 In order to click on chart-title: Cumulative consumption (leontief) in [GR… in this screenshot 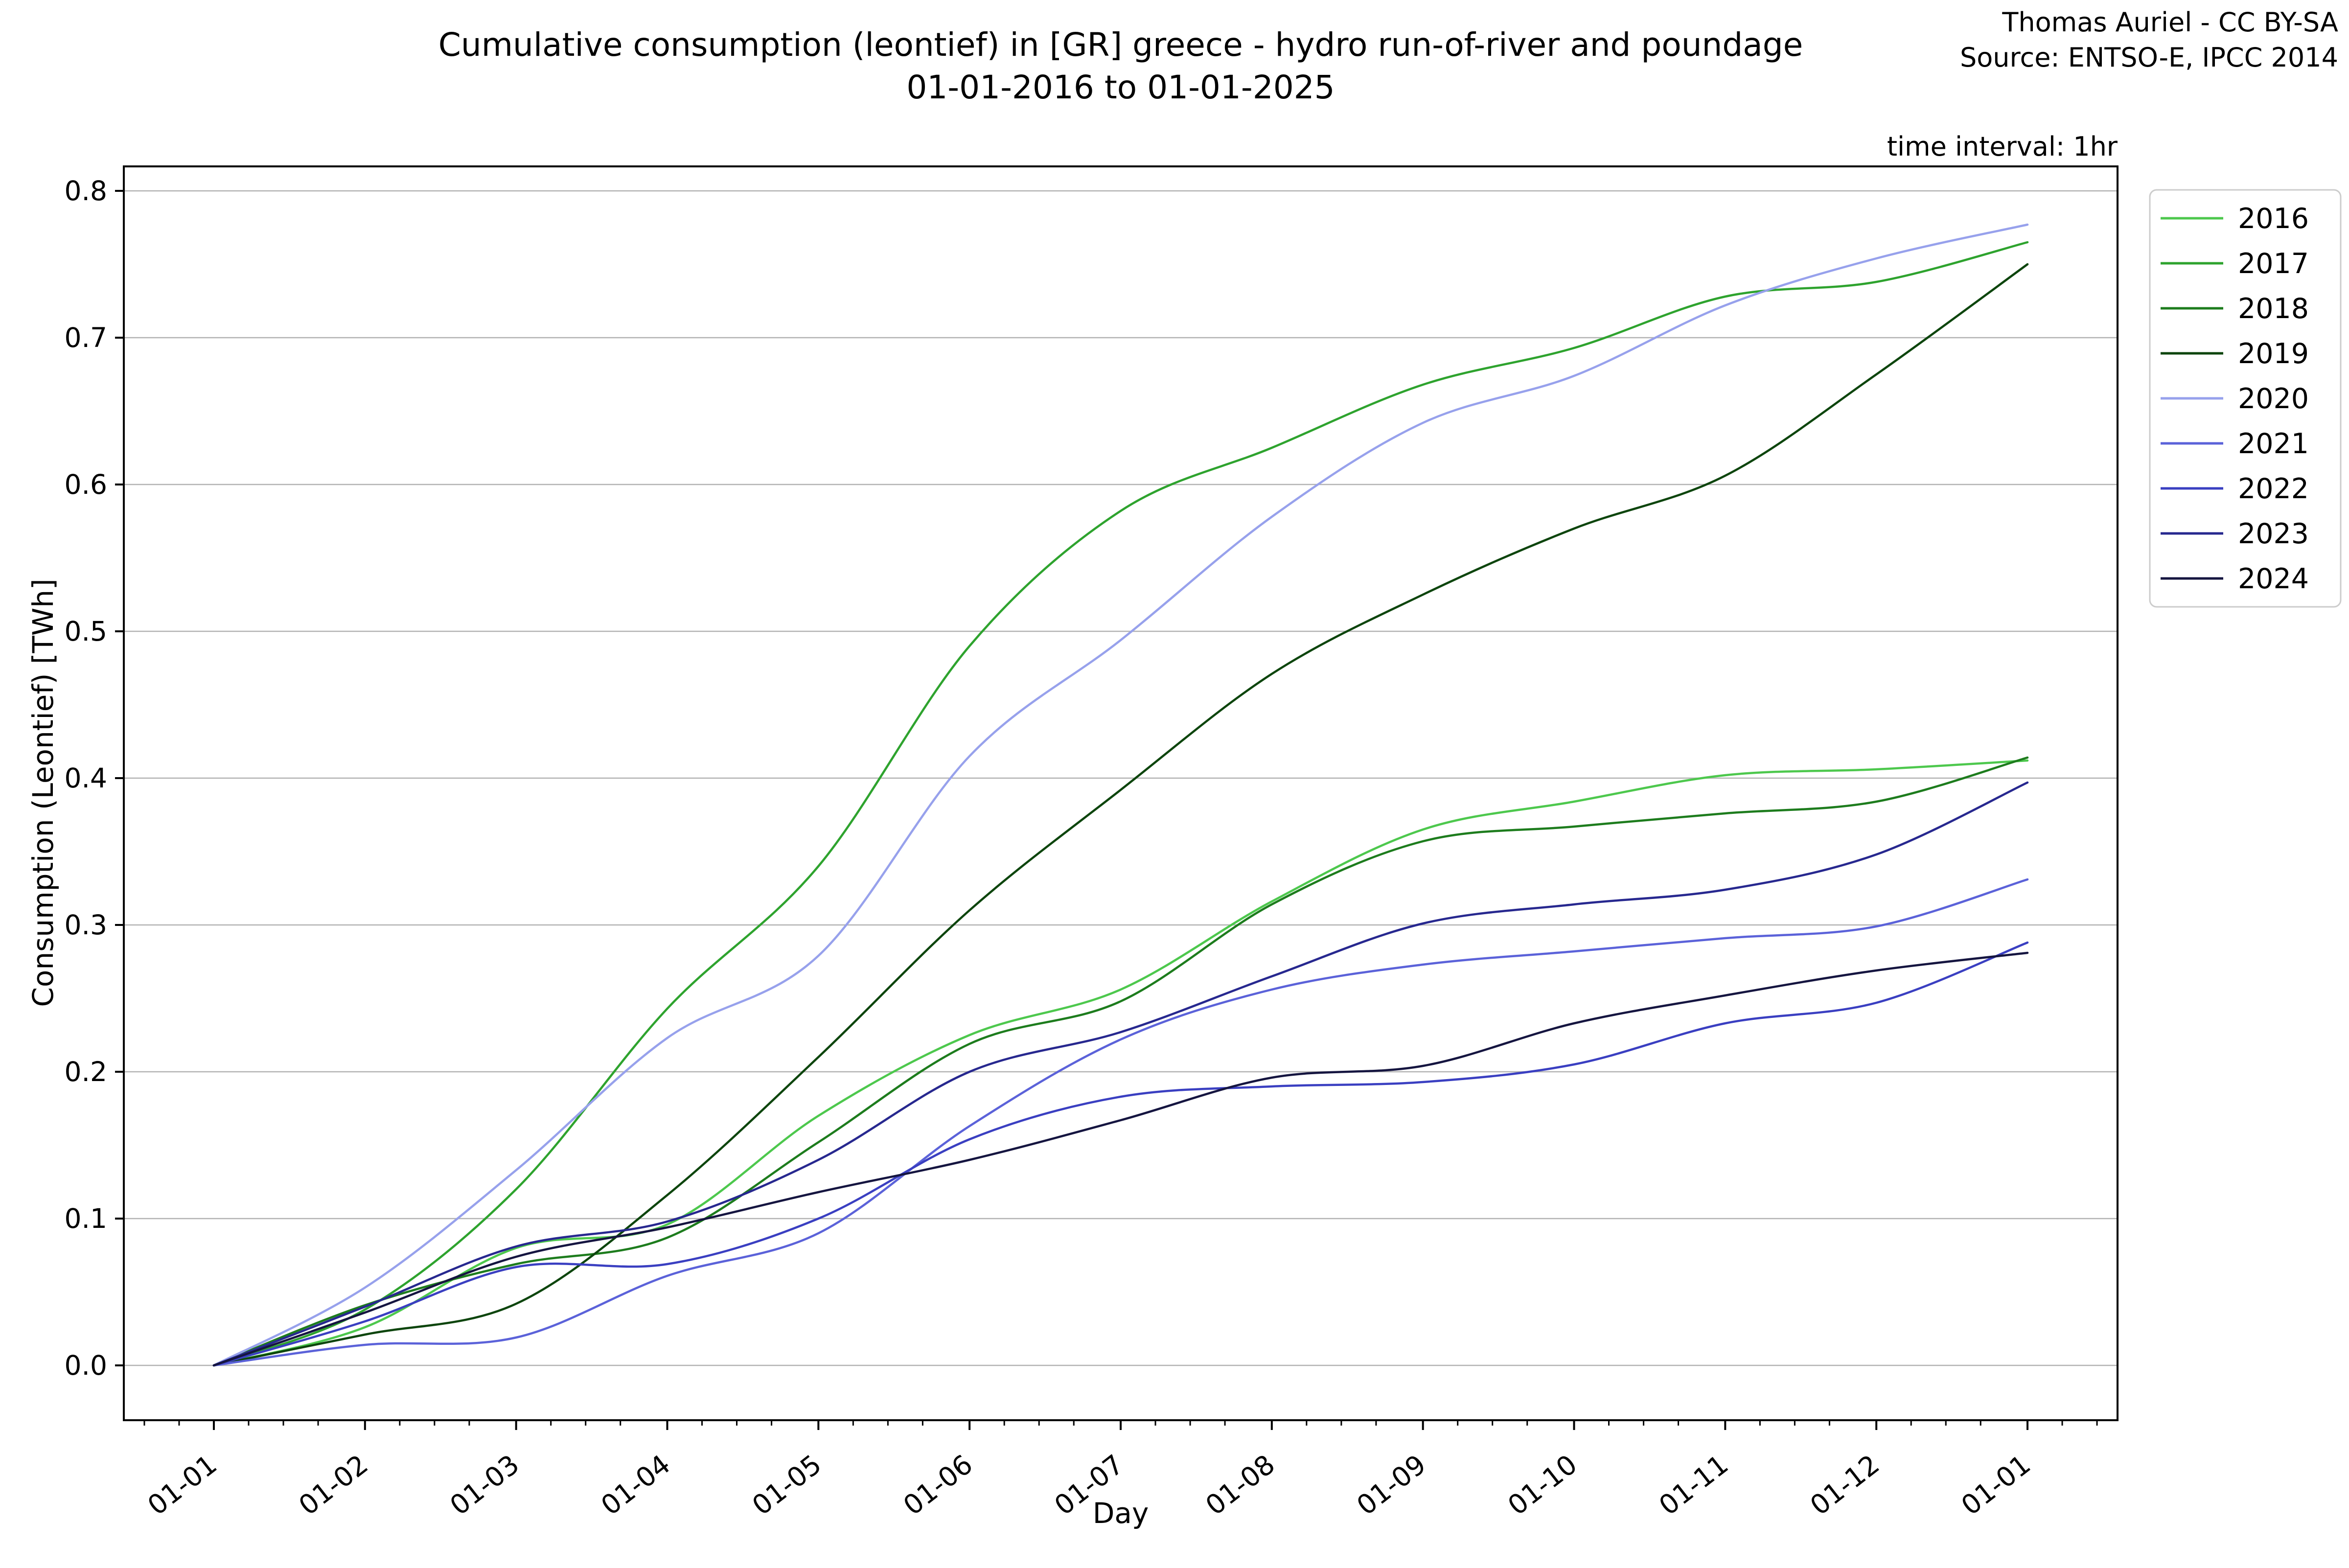, I will do `click(1121, 66)`.